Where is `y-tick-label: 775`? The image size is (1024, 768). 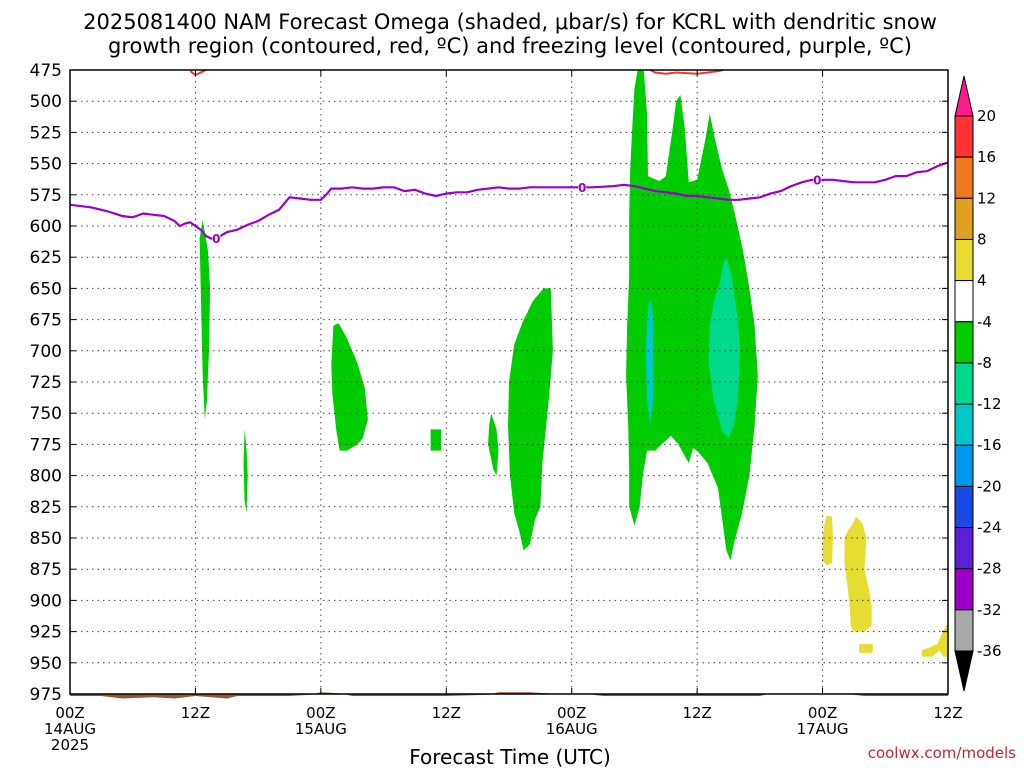 y-tick-label: 775 is located at coordinates (46, 445).